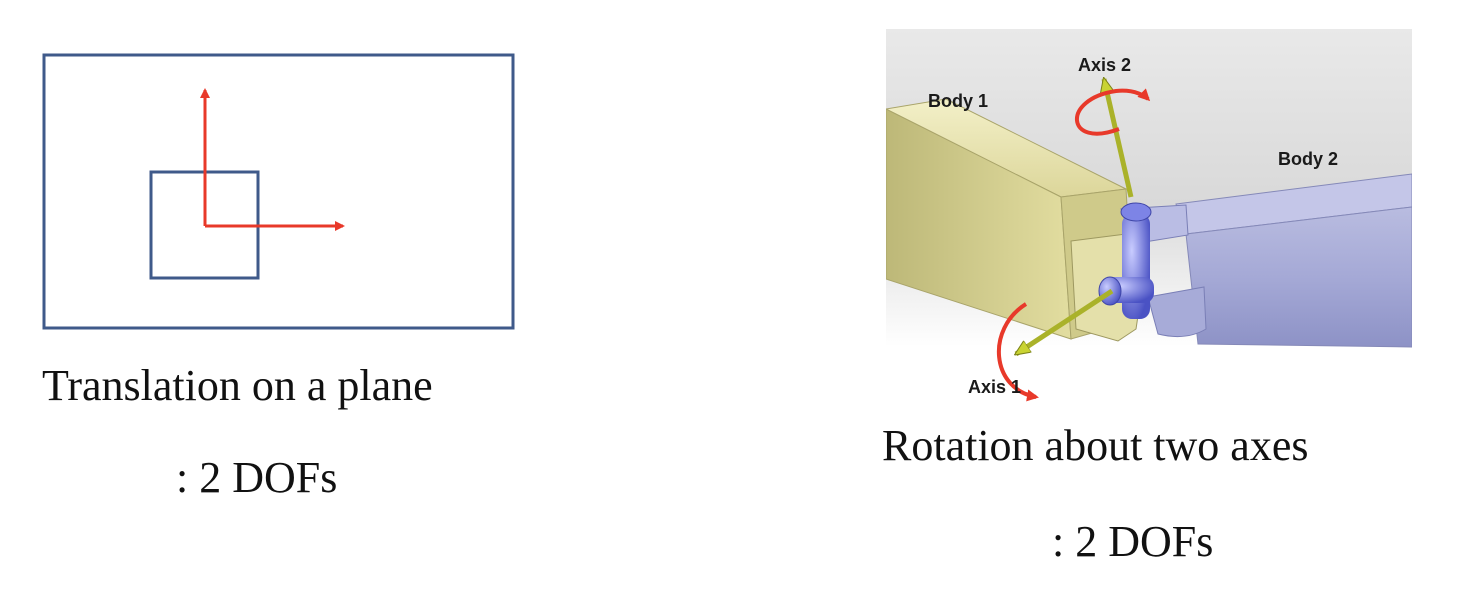 The width and height of the screenshot is (1462, 604). I want to click on plane-frame, so click(278, 191).